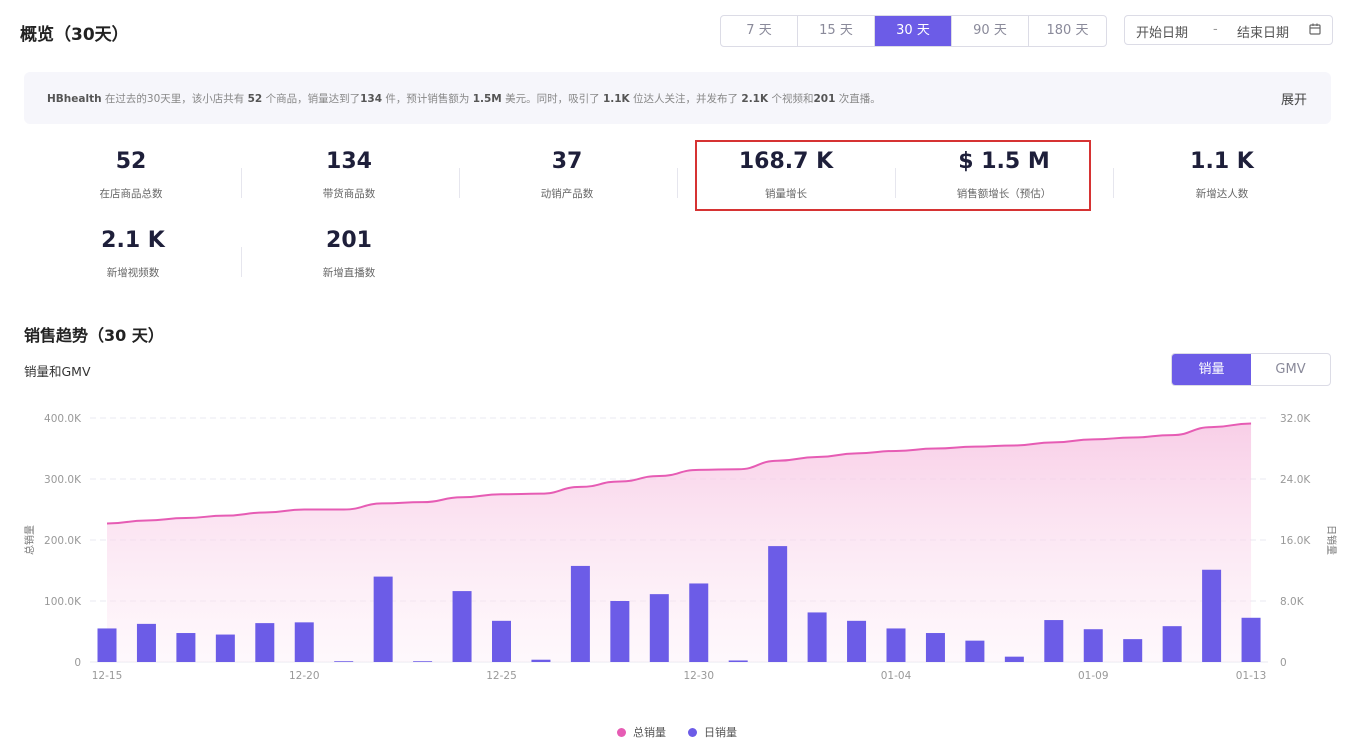  I want to click on start-date-field: 开始日期, so click(1162, 33).